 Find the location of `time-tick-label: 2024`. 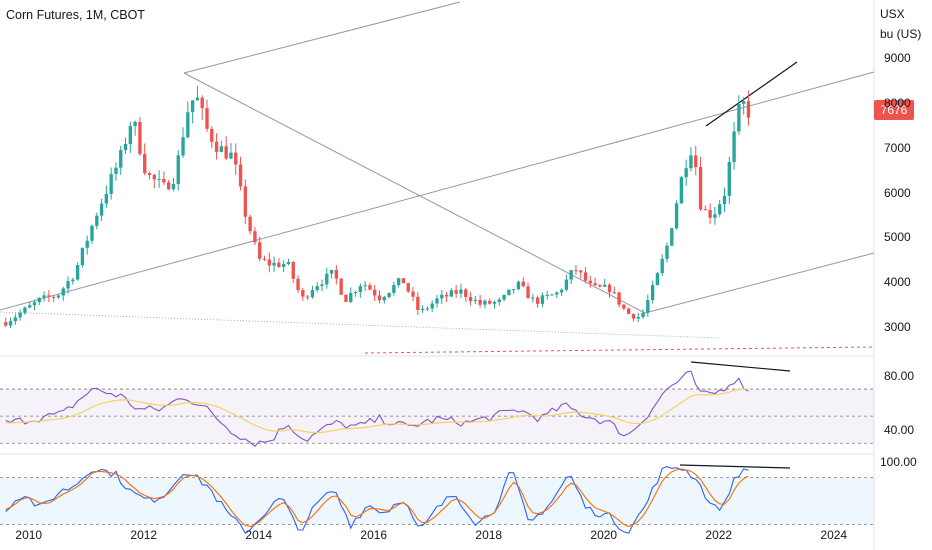

time-tick-label: 2024 is located at coordinates (834, 535).